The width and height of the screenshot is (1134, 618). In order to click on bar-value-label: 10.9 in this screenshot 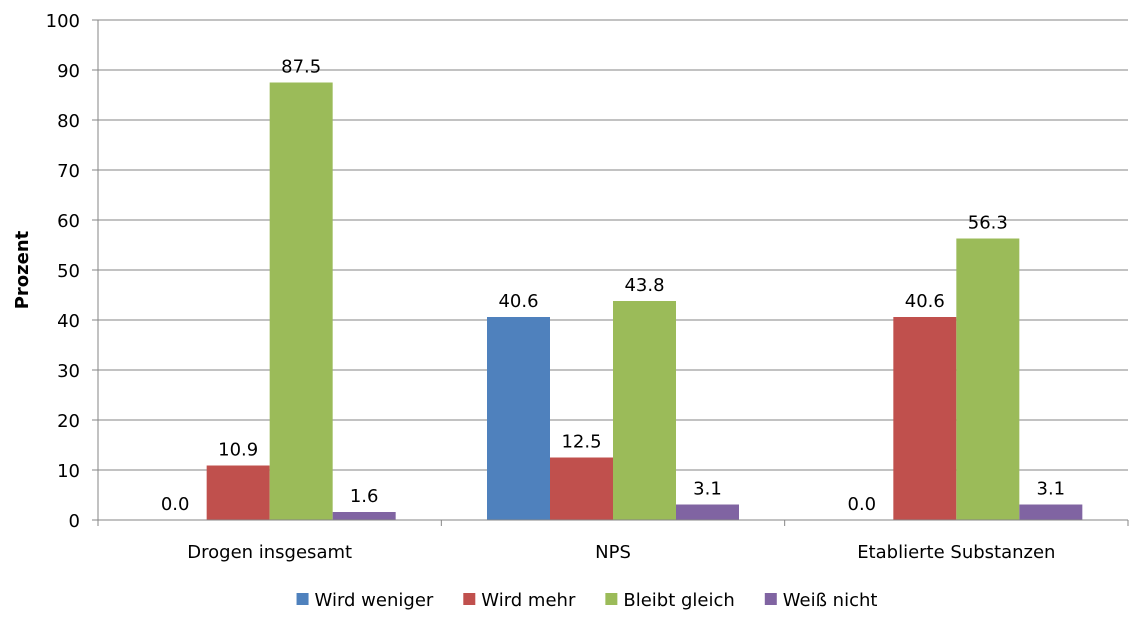, I will do `click(238, 450)`.